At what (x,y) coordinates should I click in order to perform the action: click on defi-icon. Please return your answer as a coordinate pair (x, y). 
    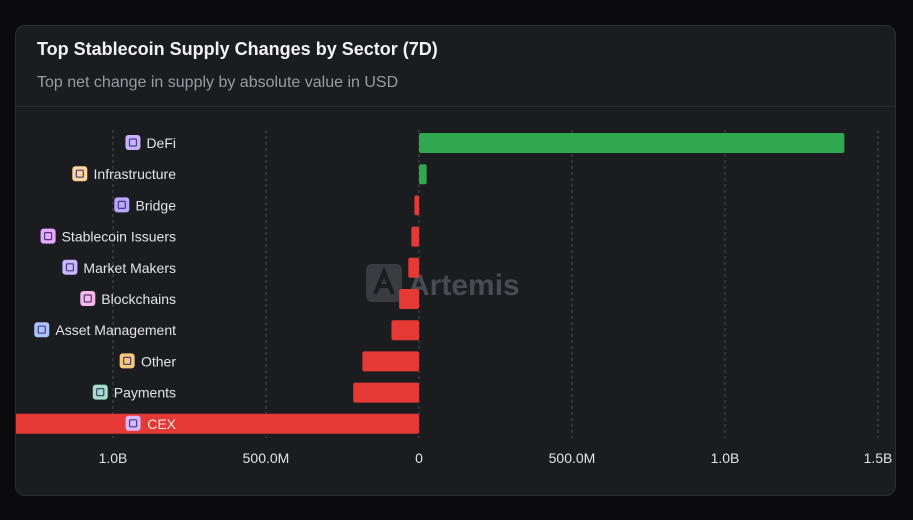
    Looking at the image, I should click on (133, 142).